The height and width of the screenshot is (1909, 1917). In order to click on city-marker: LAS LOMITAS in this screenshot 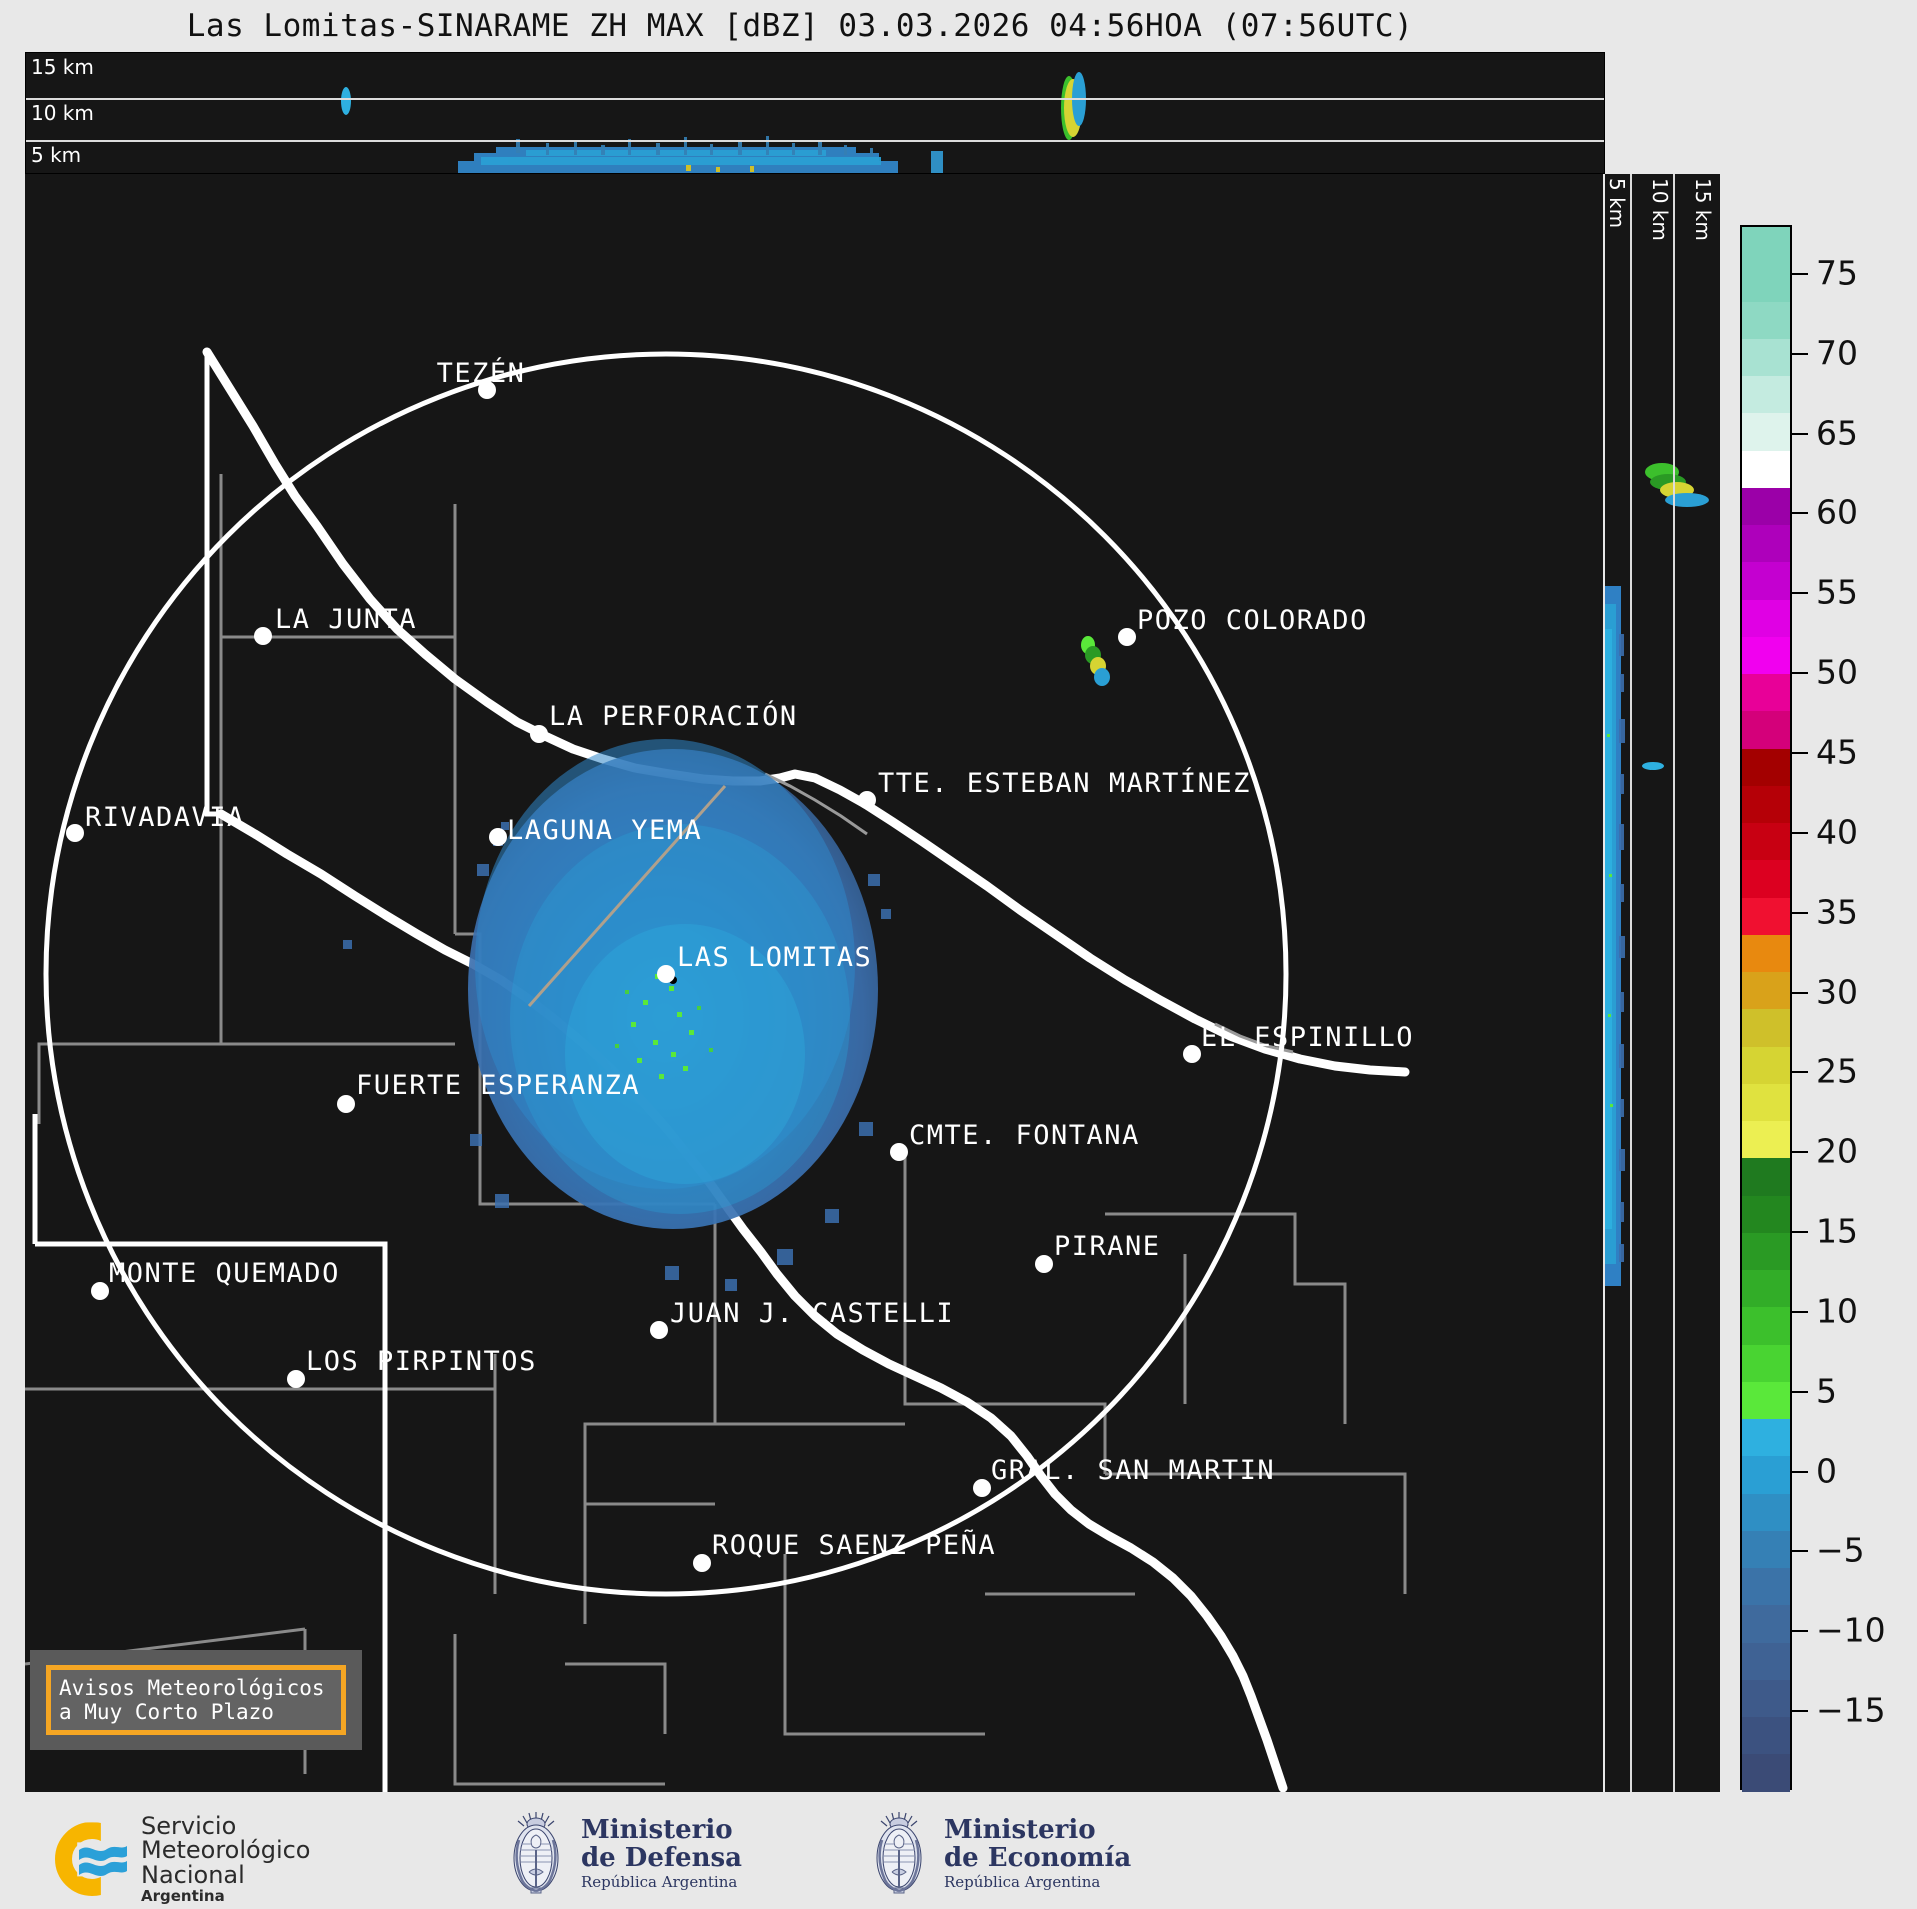, I will do `click(764, 962)`.